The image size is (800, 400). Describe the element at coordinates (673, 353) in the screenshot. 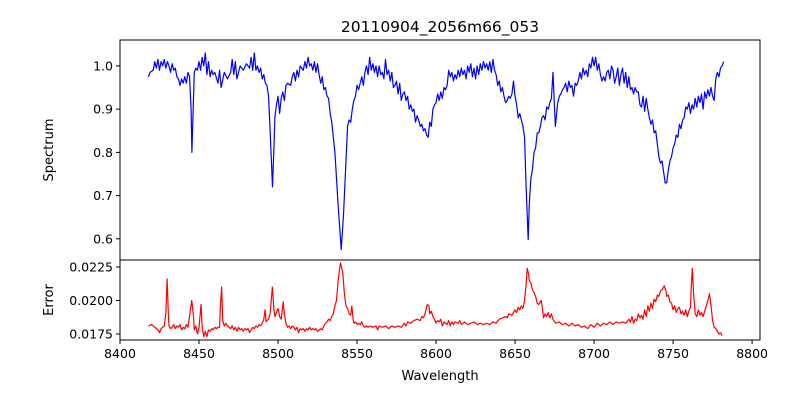

I see `error-x-tick-label: 8750` at that location.